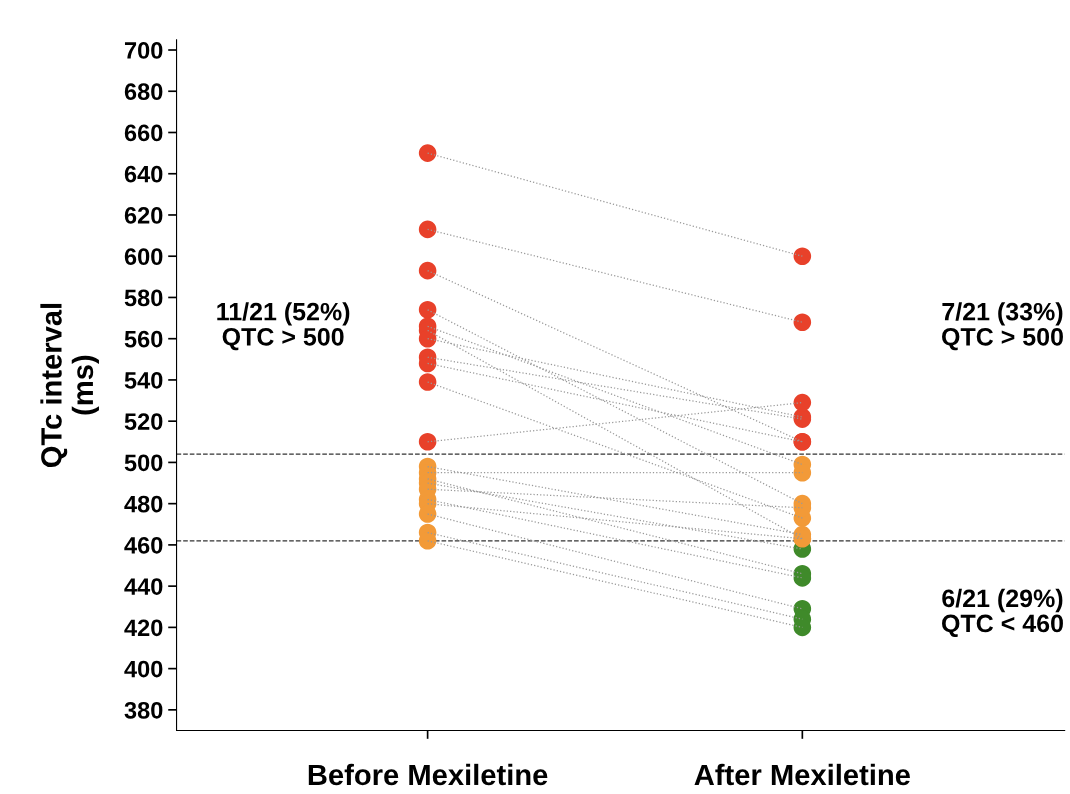 The image size is (1070, 794). What do you see at coordinates (143, 298) in the screenshot?
I see `y-tick-label: 580` at bounding box center [143, 298].